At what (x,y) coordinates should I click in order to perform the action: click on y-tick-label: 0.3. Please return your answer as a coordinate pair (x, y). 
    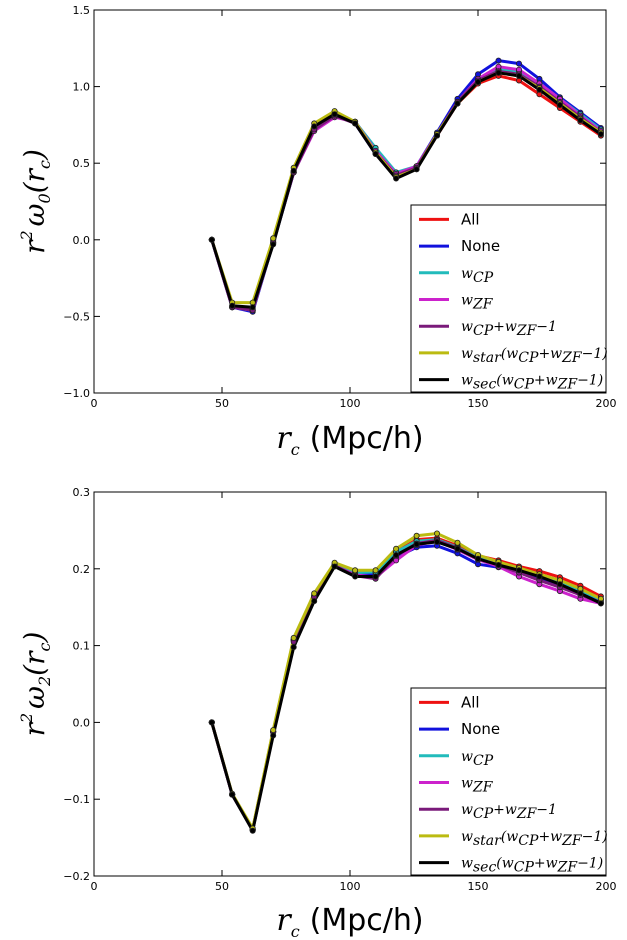
    Looking at the image, I should click on (82, 492).